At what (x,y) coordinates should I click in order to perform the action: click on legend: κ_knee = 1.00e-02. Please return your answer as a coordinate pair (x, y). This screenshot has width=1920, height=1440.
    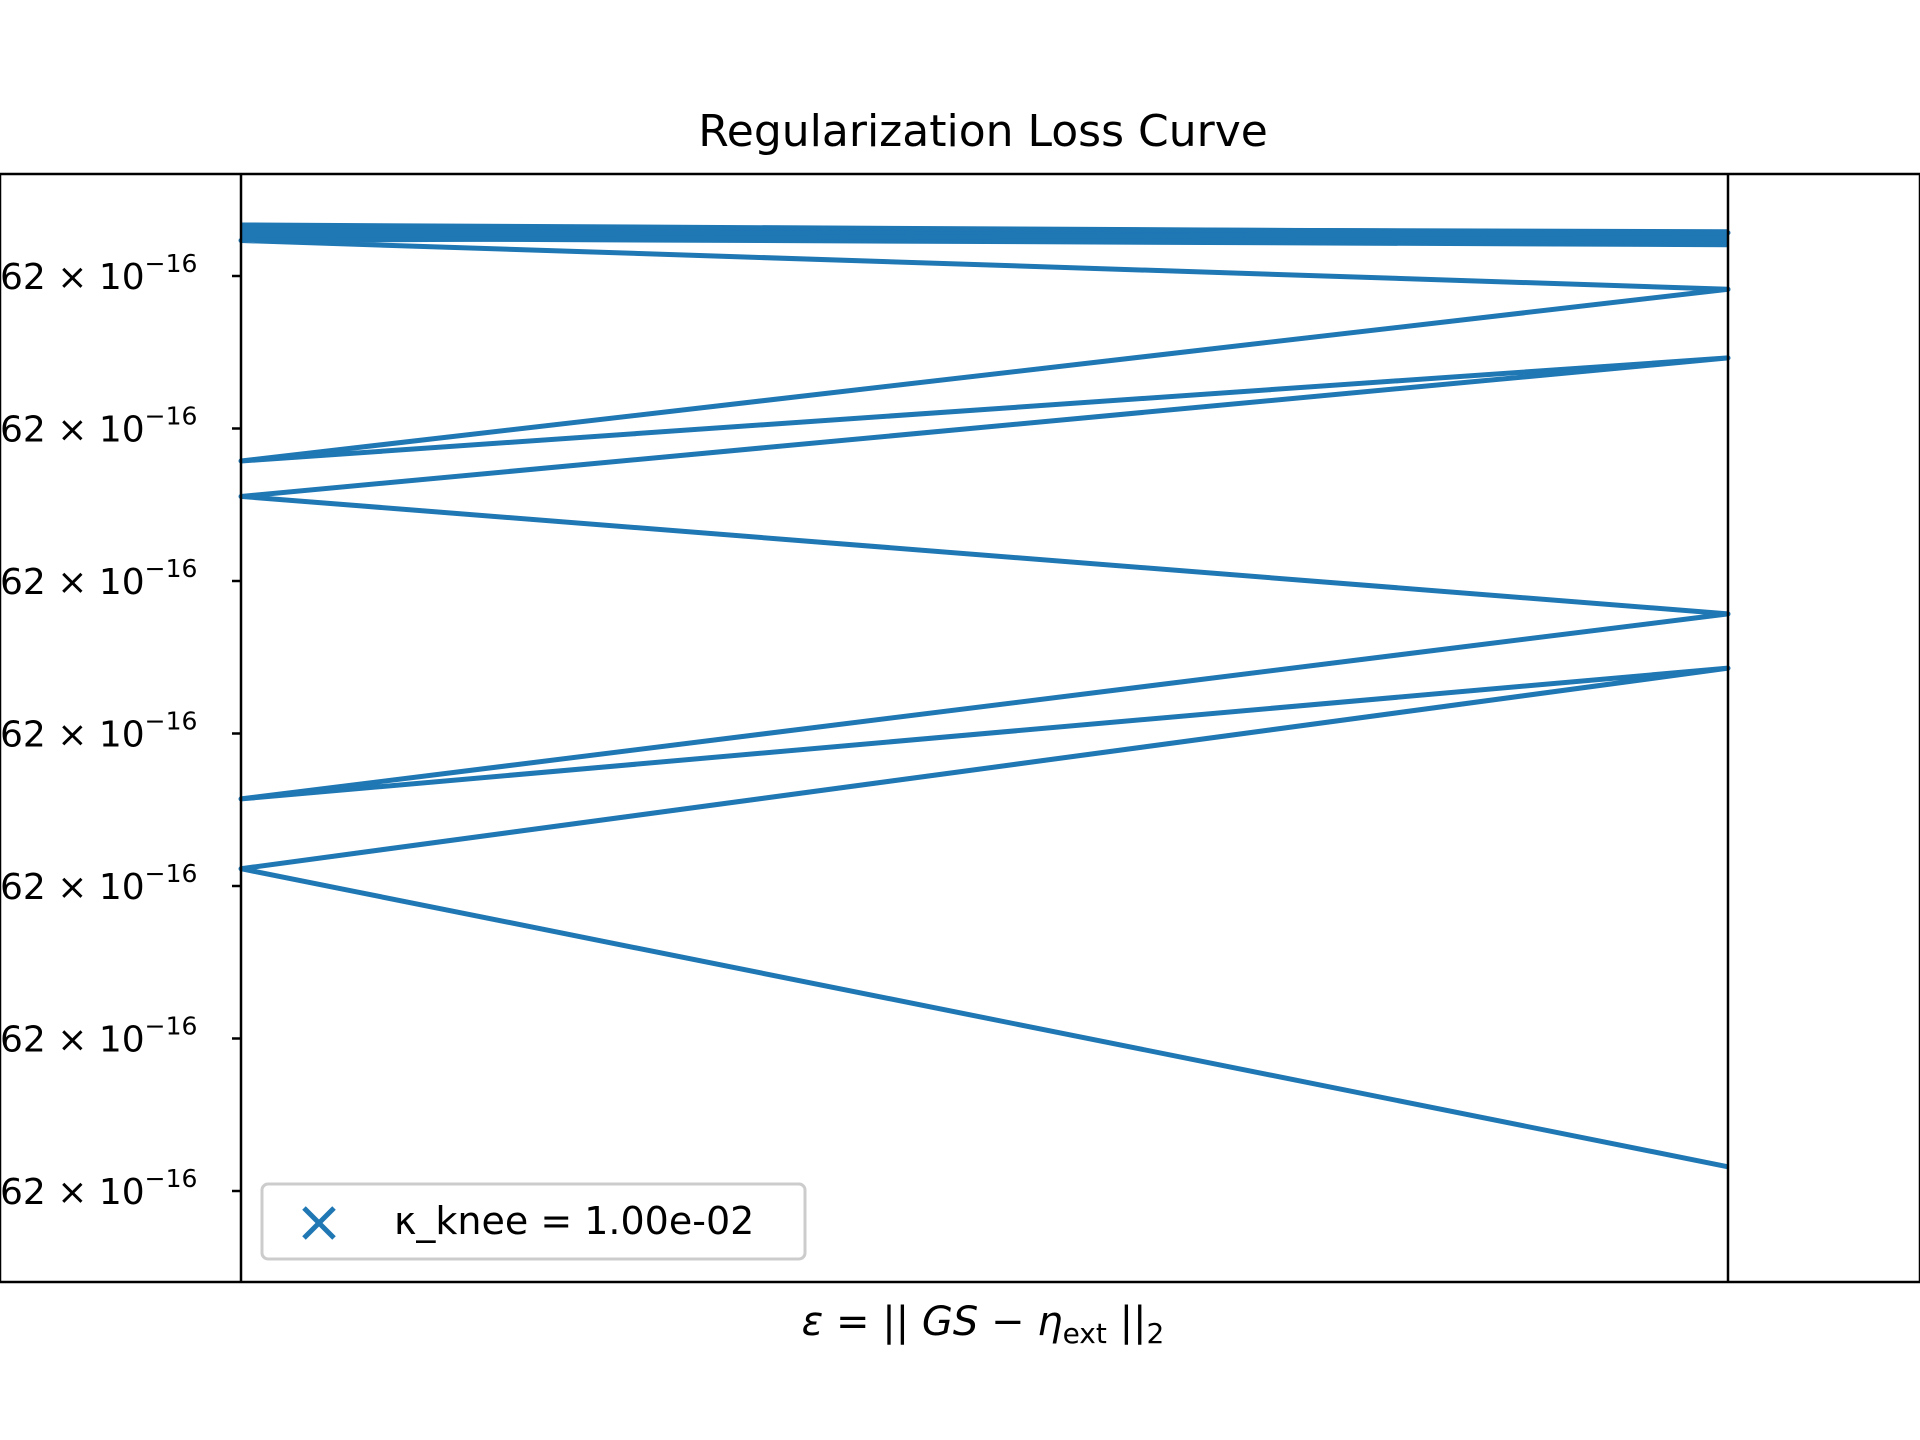
    Looking at the image, I should click on (533, 1221).